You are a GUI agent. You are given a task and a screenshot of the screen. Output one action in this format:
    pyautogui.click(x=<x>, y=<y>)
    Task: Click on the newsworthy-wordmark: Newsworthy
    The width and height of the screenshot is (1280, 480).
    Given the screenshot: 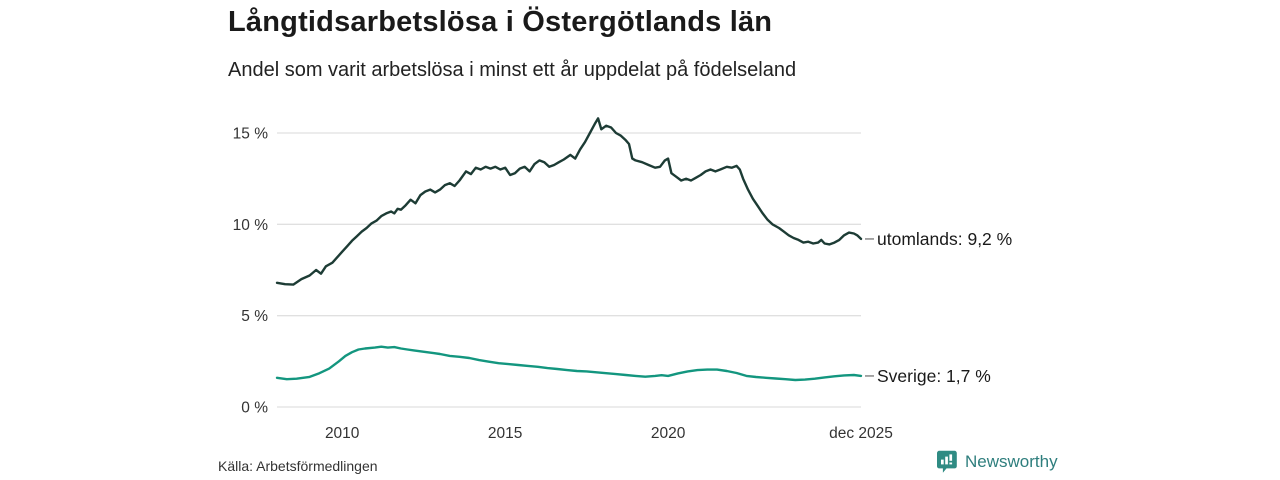 What is the action you would take?
    pyautogui.click(x=1011, y=461)
    